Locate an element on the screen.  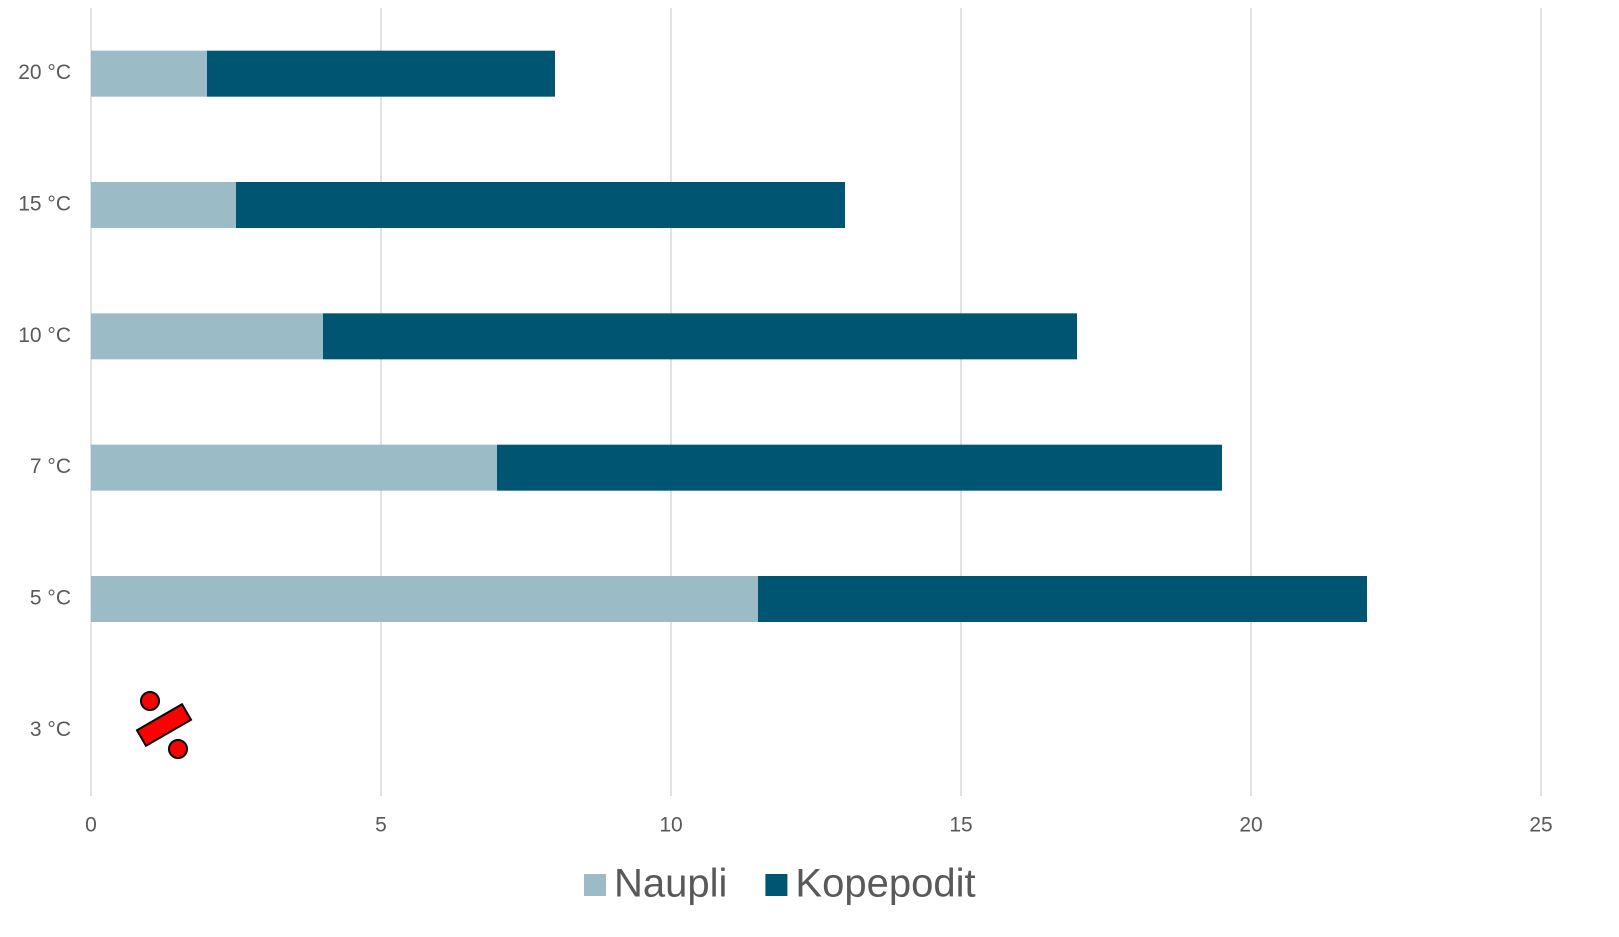
x-tick-label: 10 is located at coordinates (670, 825).